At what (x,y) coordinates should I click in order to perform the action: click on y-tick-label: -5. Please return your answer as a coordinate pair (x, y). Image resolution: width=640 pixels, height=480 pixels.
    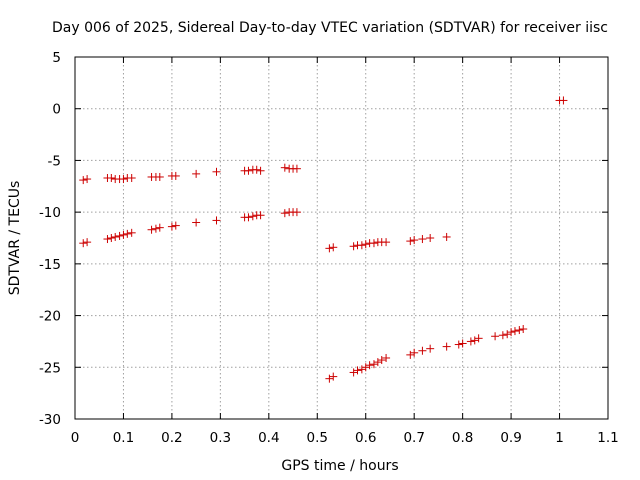
    Looking at the image, I should click on (54, 161).